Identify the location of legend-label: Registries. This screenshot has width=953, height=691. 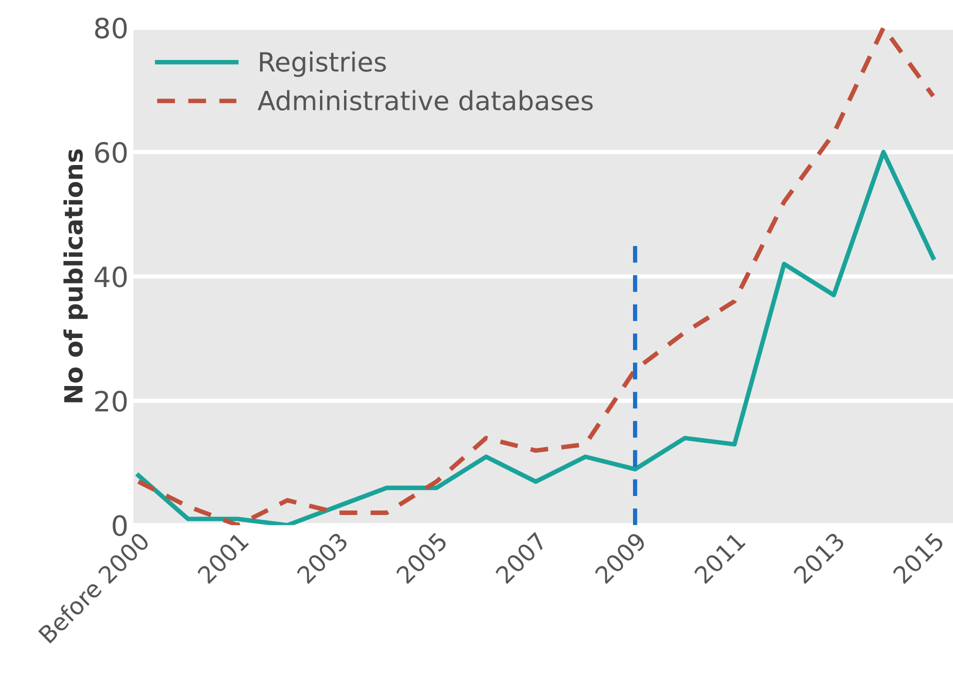
(323, 64).